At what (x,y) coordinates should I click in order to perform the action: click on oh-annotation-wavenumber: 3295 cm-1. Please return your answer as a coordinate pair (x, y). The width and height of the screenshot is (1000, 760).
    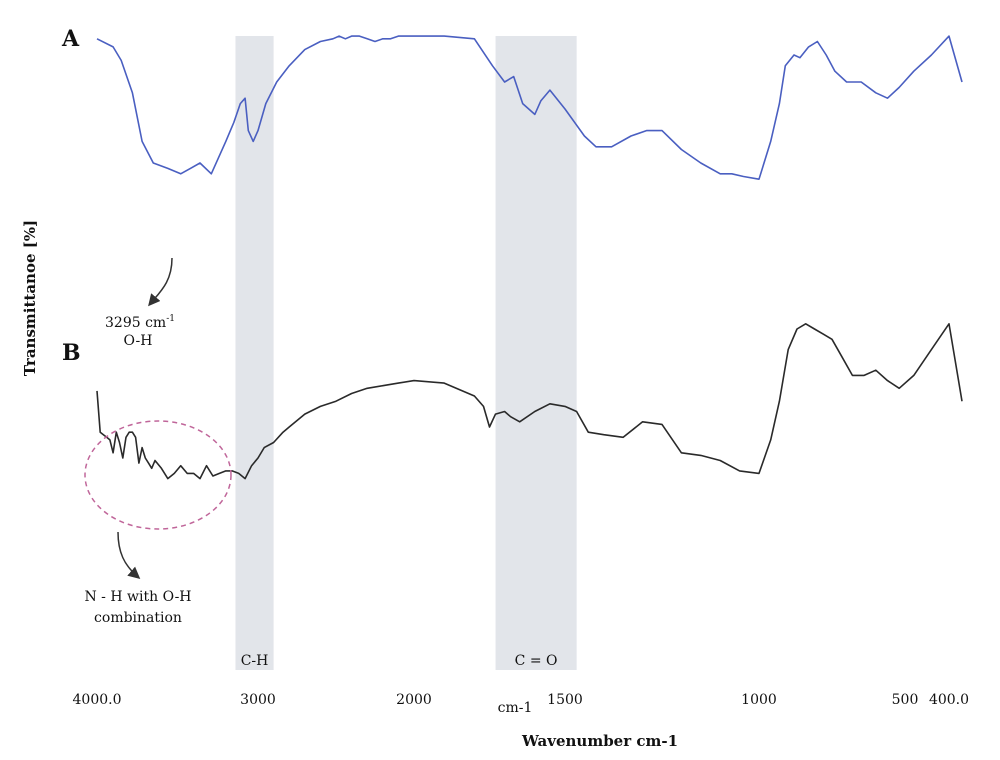
    Looking at the image, I should click on (140, 322).